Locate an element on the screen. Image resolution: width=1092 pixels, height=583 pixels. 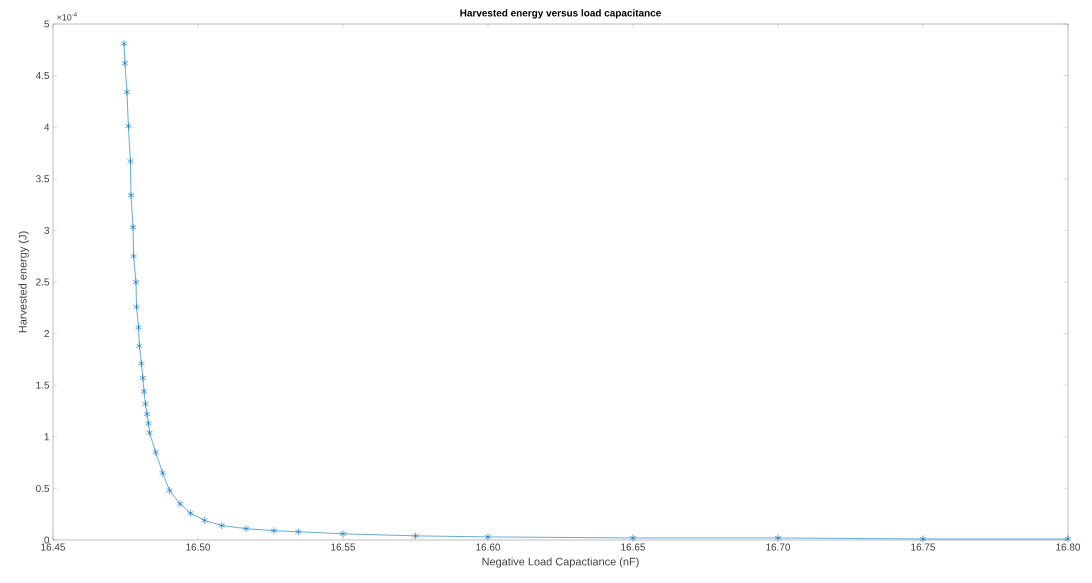
y-tick-label: 4.5 is located at coordinates (42, 76).